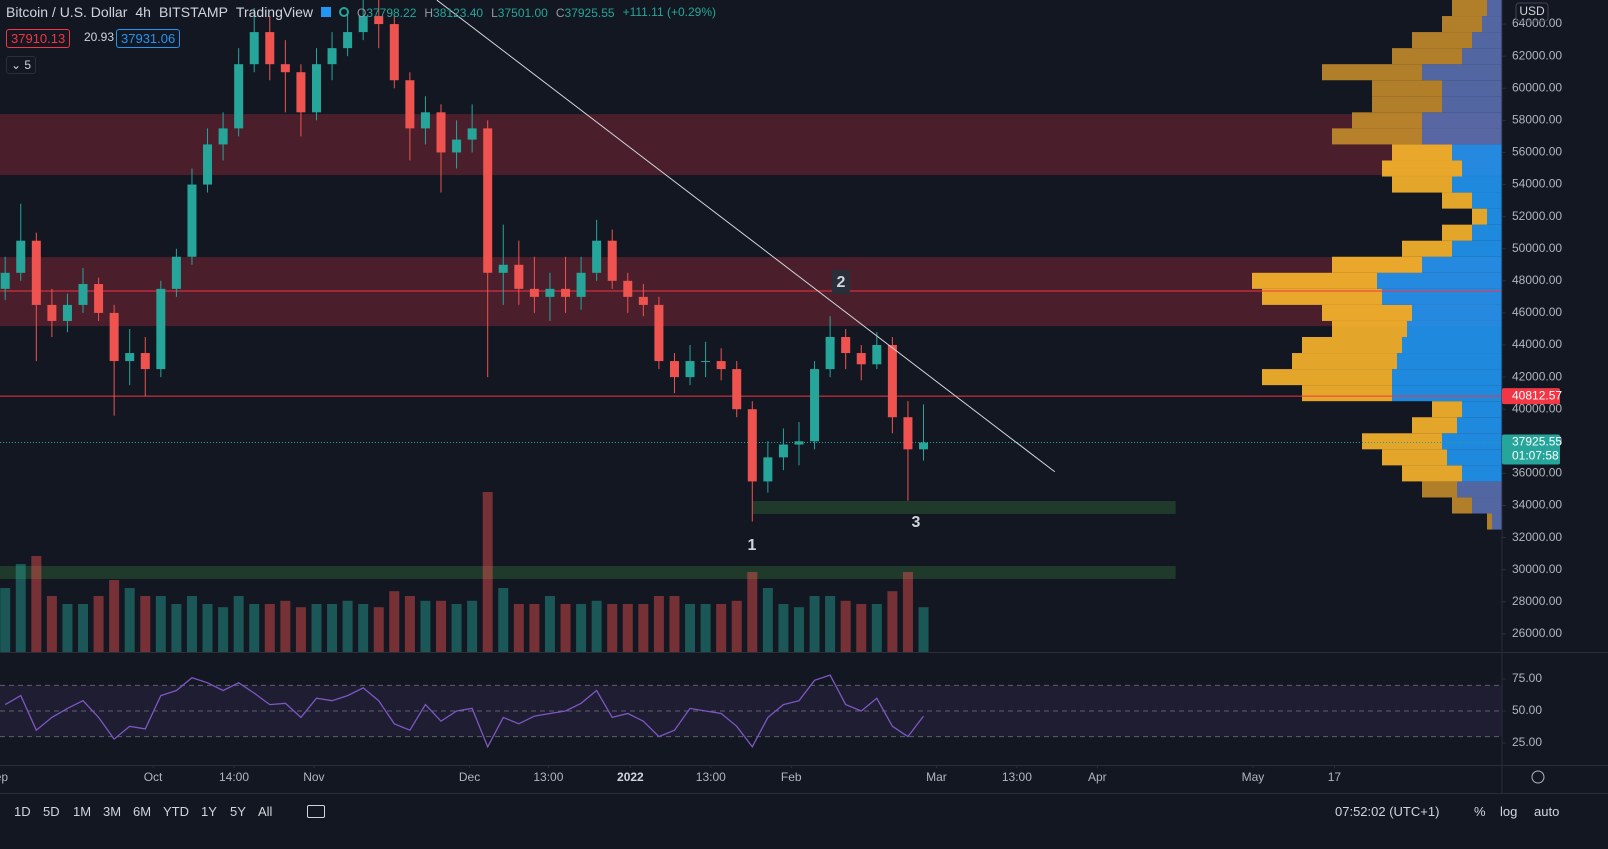 This screenshot has width=1608, height=849. What do you see at coordinates (1537, 376) in the screenshot?
I see `y-tick-label: 42000.00` at bounding box center [1537, 376].